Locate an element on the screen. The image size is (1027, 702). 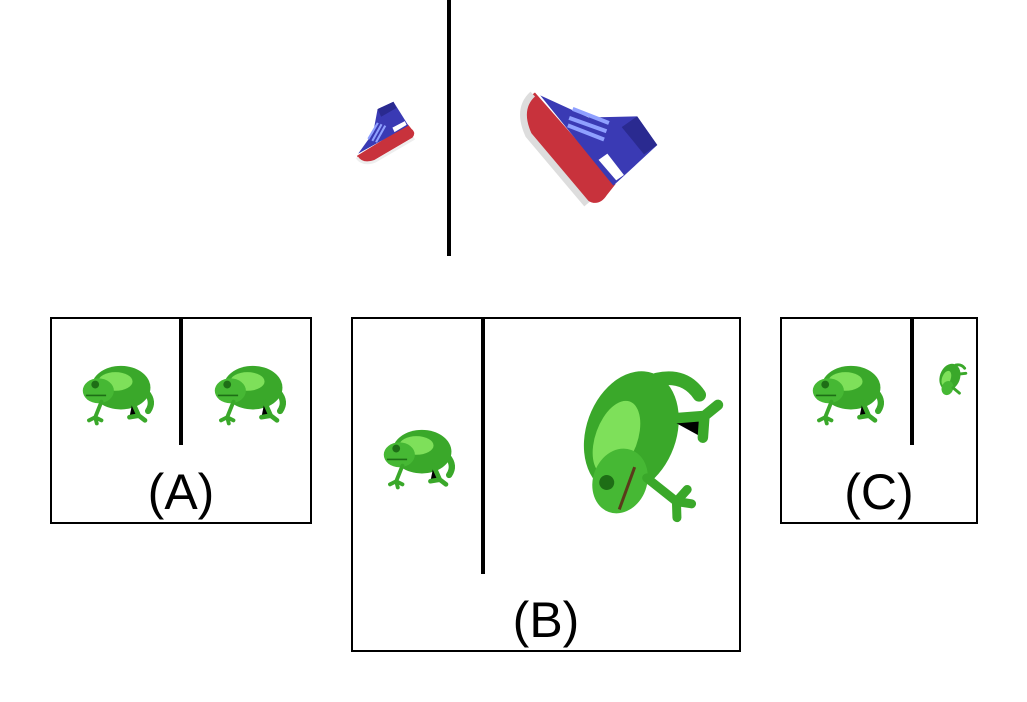
sneaker-large-icon is located at coordinates (589, 149).